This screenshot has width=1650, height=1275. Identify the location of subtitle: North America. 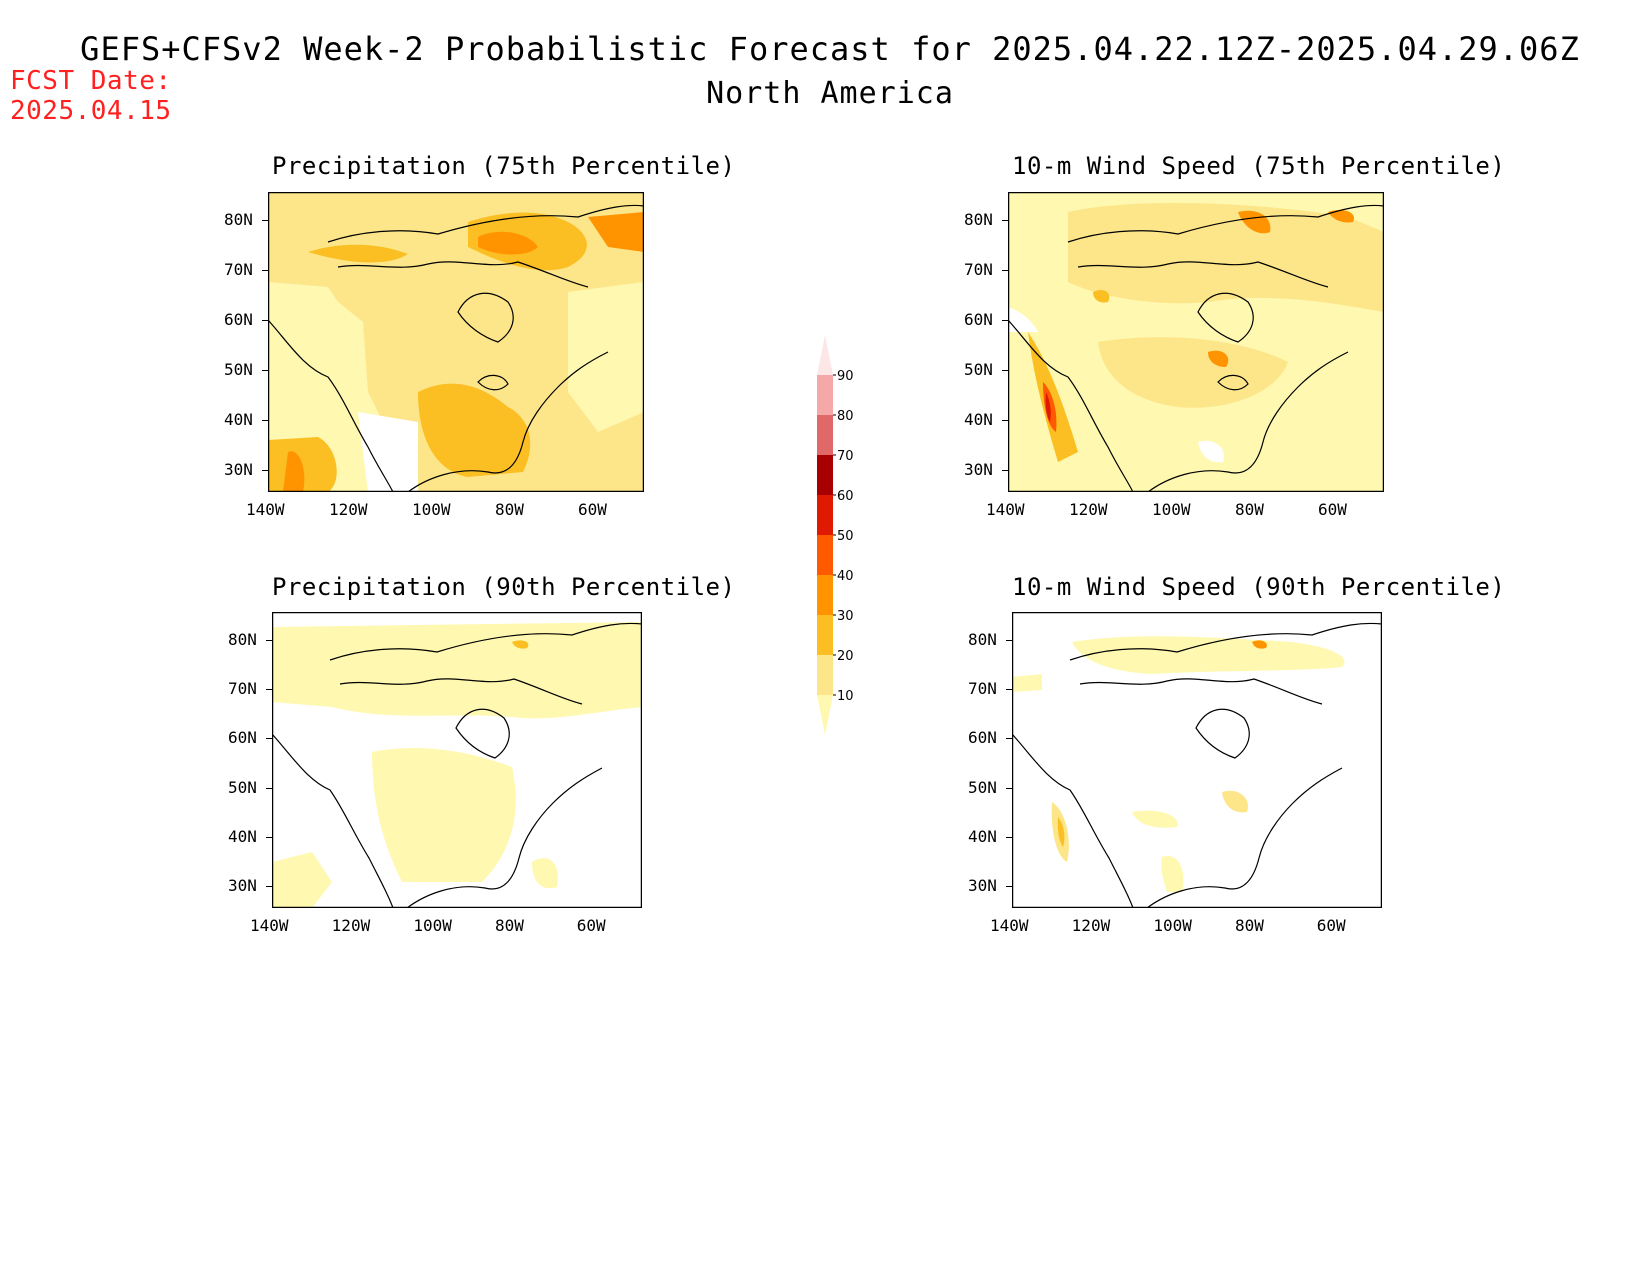
(830, 93).